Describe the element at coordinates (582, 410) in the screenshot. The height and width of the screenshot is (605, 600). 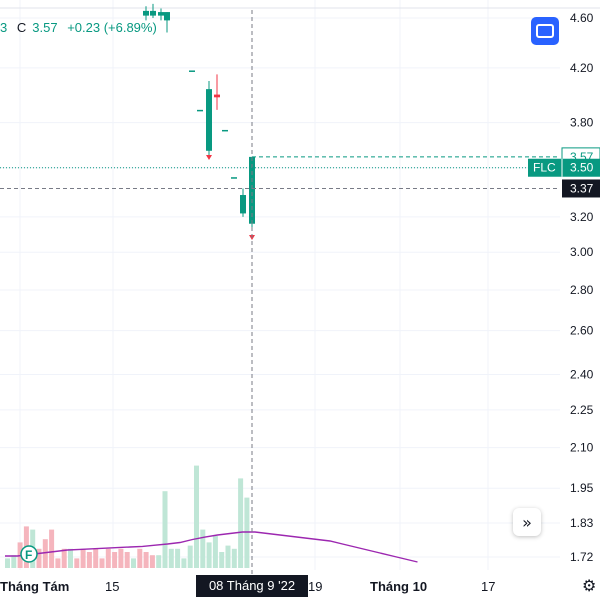
I see `y-axis-tick-label: 2.25` at that location.